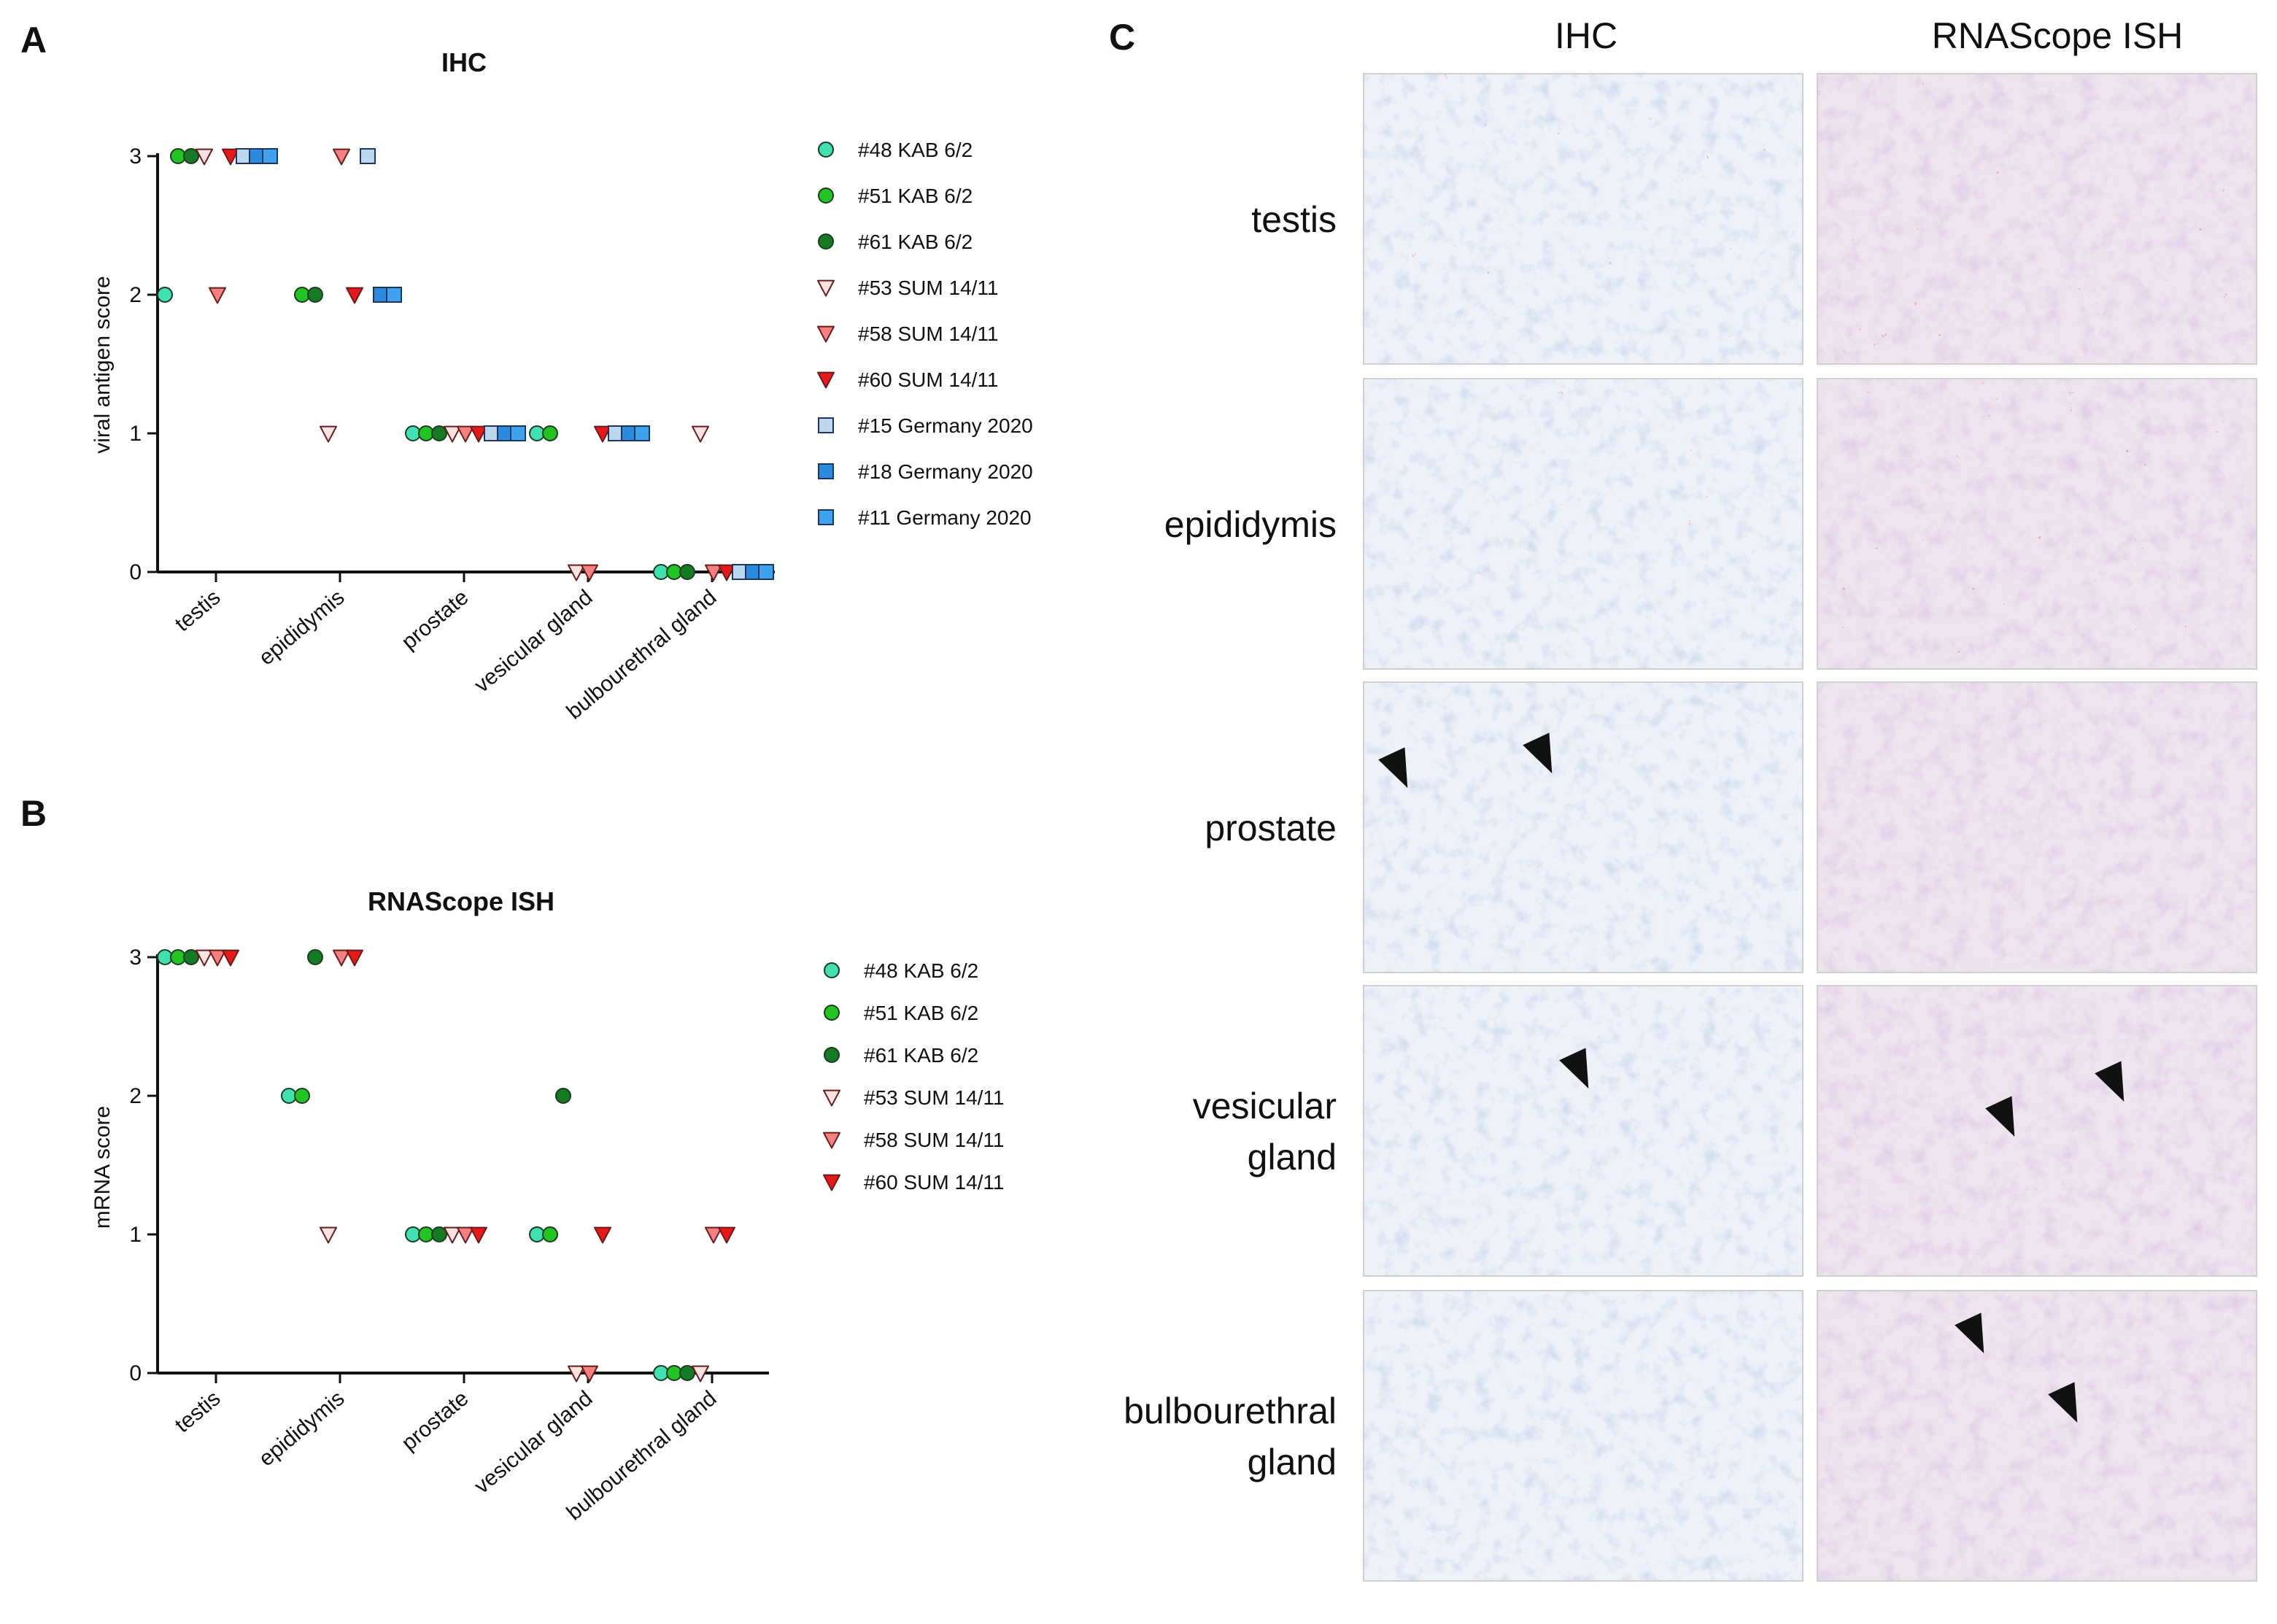 The width and height of the screenshot is (2277, 1624). What do you see at coordinates (945, 517) in the screenshot?
I see `legend-label: #11 Germany 2020` at bounding box center [945, 517].